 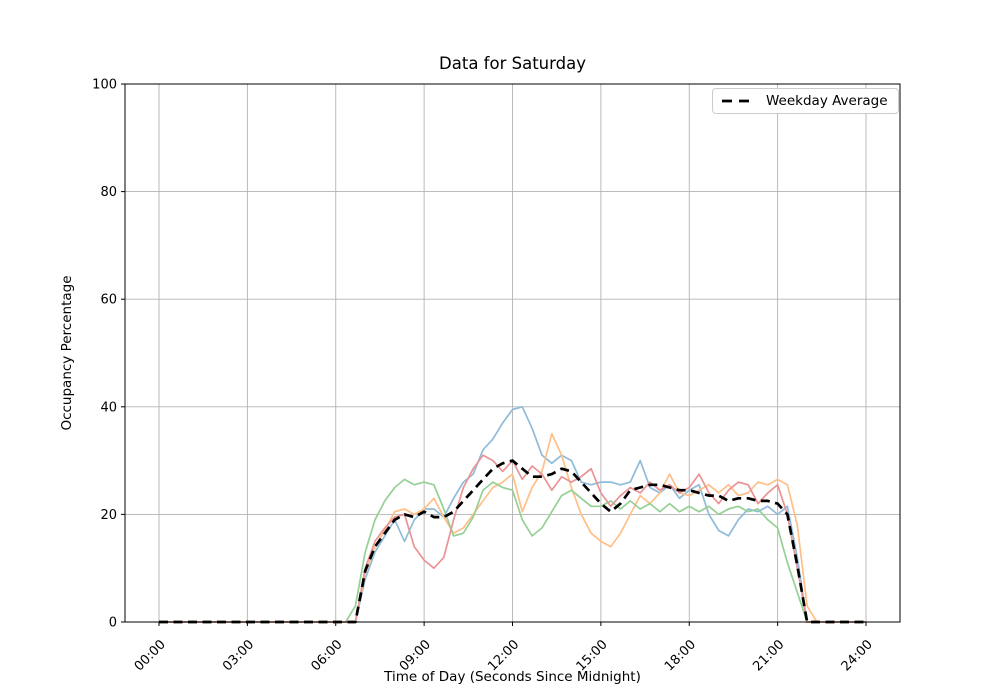 I want to click on y-tick-label-60: 60, so click(x=108, y=300).